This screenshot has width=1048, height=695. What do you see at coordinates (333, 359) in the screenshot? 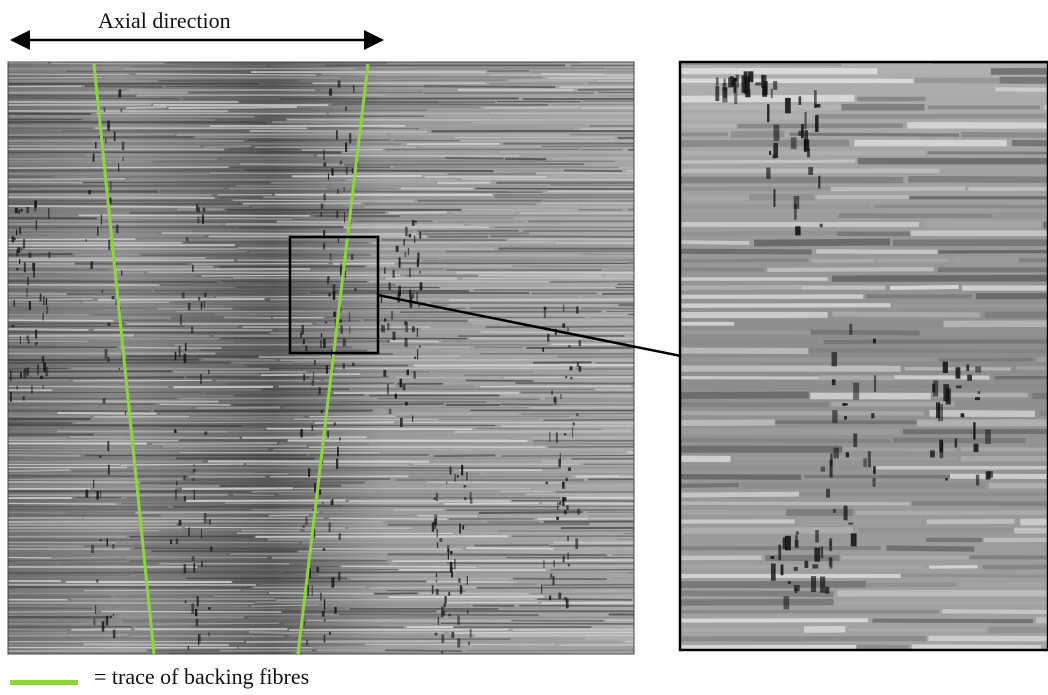
I see `backing-fibre-trace-right` at bounding box center [333, 359].